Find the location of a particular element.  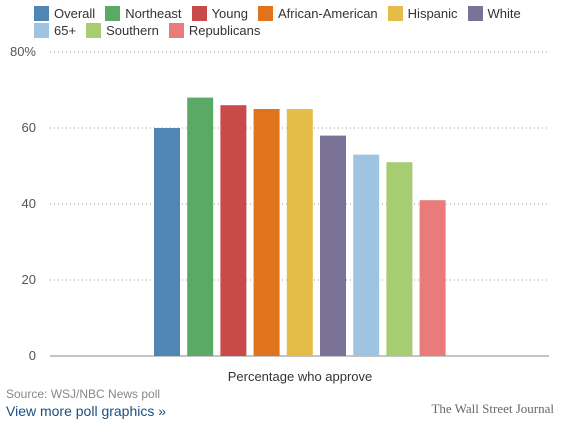

legend-label: Hispanic is located at coordinates (432, 13).